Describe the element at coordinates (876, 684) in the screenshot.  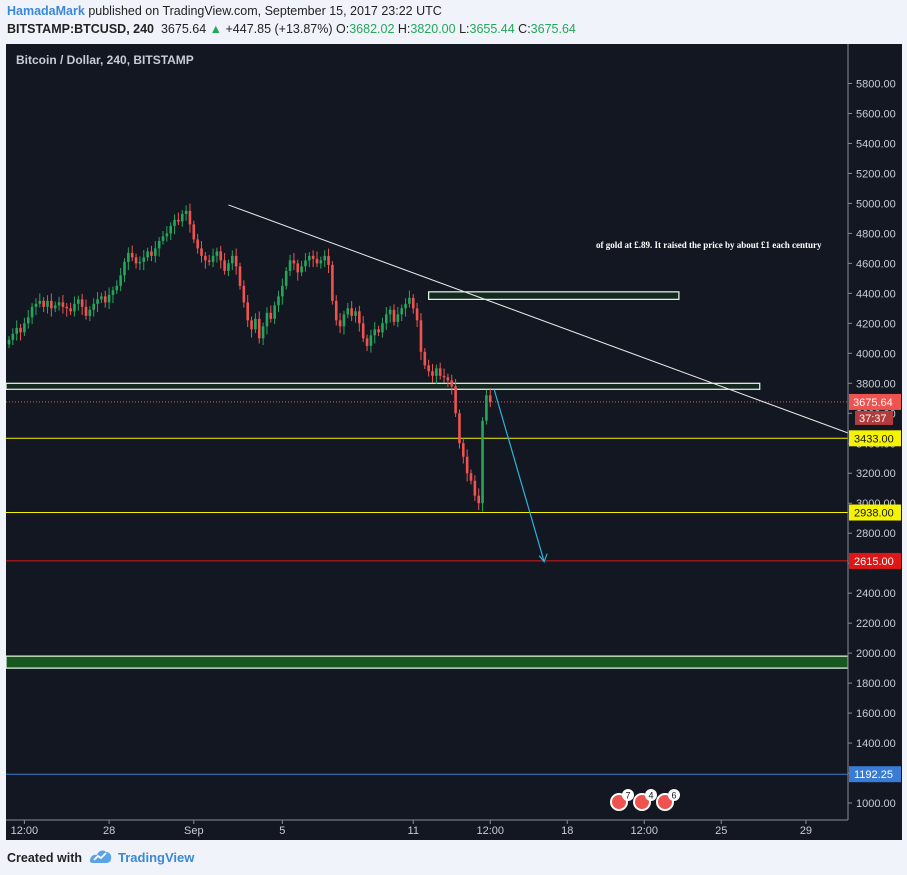
I see `price-tick-label: 1800.00` at that location.